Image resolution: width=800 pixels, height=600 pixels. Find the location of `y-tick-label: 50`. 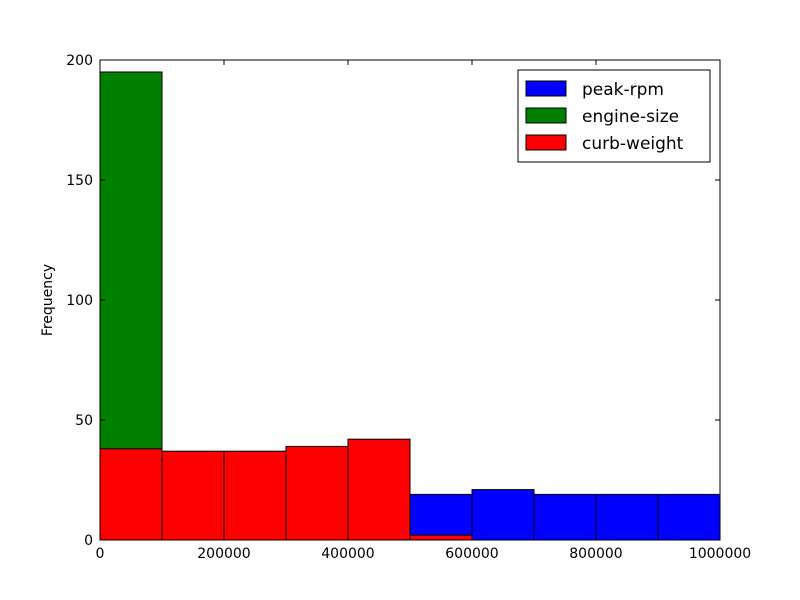

y-tick-label: 50 is located at coordinates (84, 421).